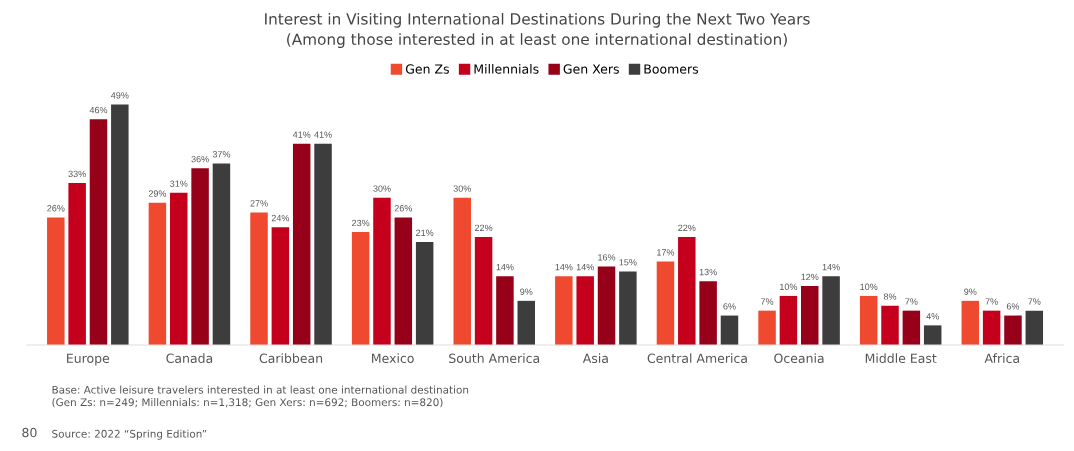 This screenshot has width=1074, height=451. I want to click on x-tick-label: Caribbean, so click(291, 358).